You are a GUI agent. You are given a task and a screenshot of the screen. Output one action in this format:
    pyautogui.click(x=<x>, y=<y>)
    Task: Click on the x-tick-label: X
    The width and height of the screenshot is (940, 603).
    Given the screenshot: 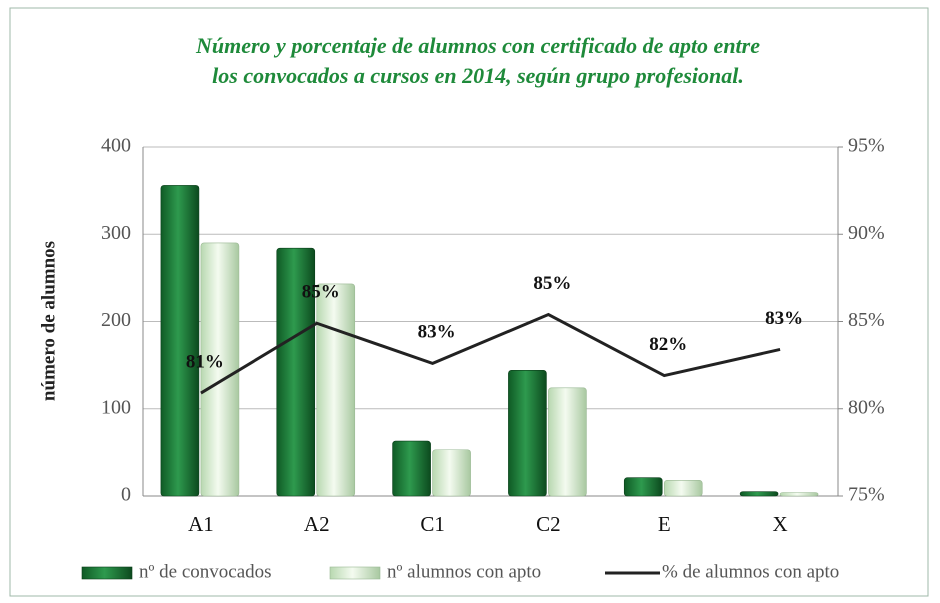 What is the action you would take?
    pyautogui.click(x=779, y=524)
    